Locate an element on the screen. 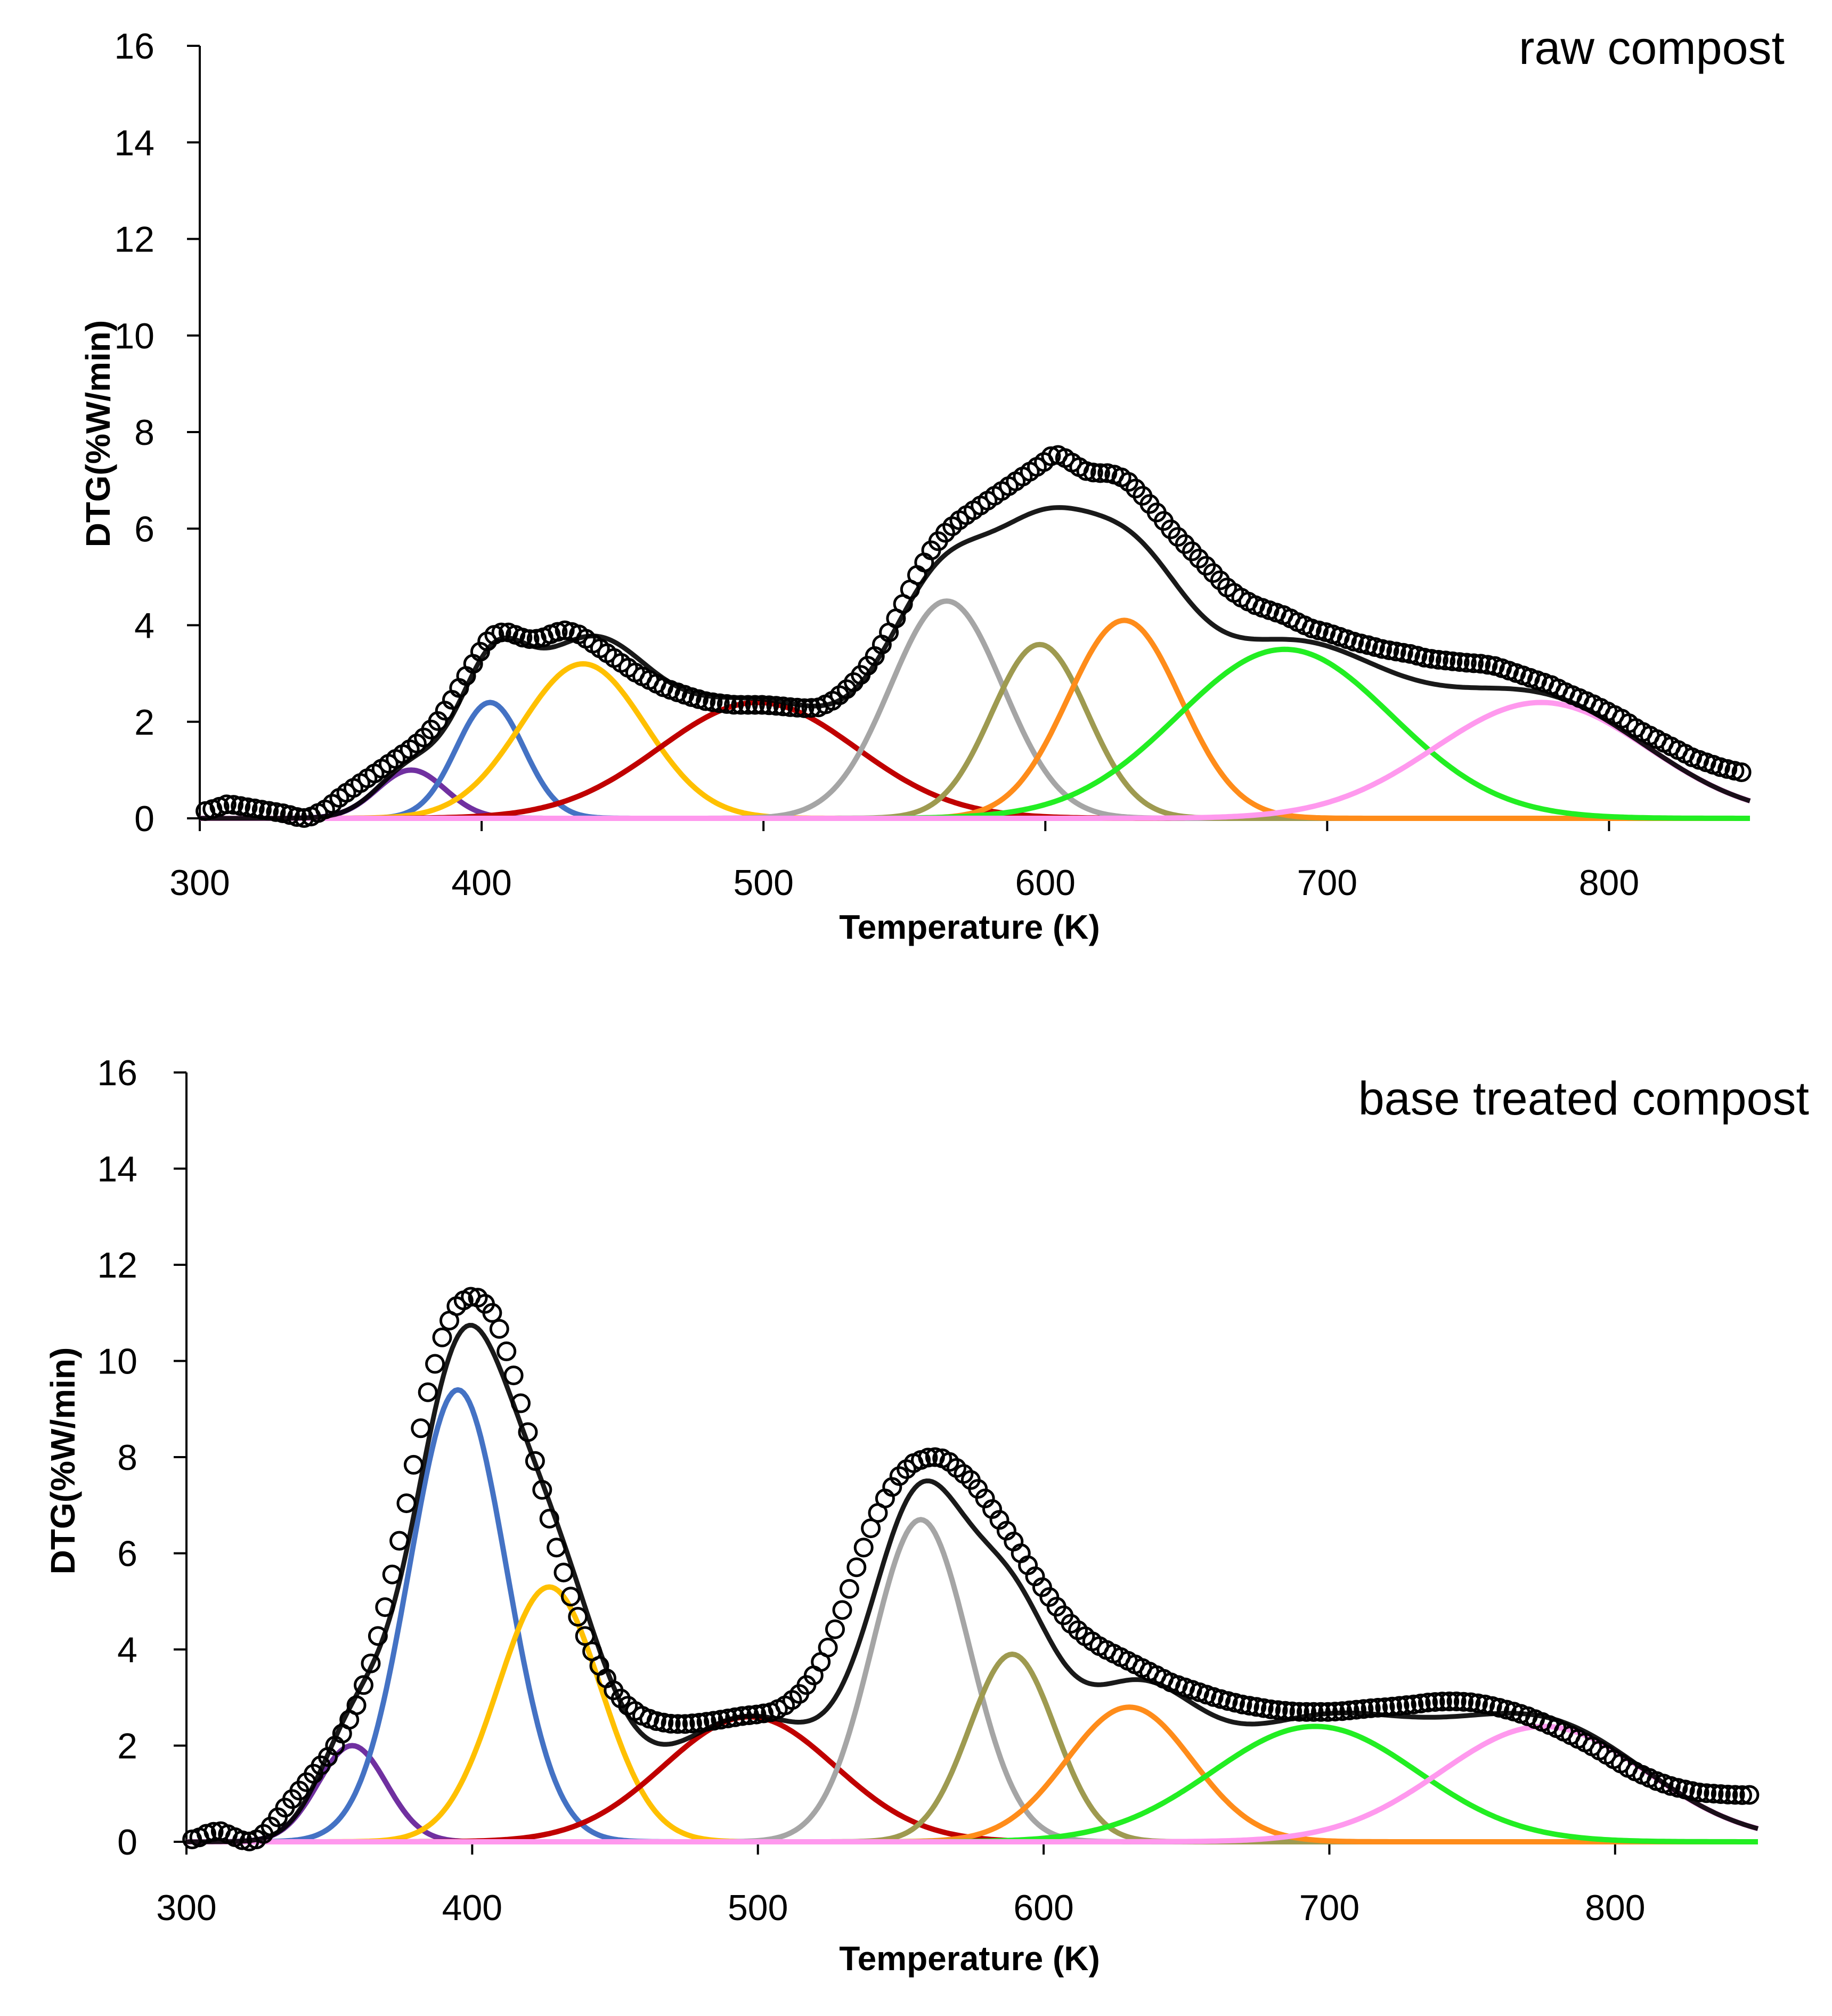  fitted-curve is located at coordinates (975, 663).